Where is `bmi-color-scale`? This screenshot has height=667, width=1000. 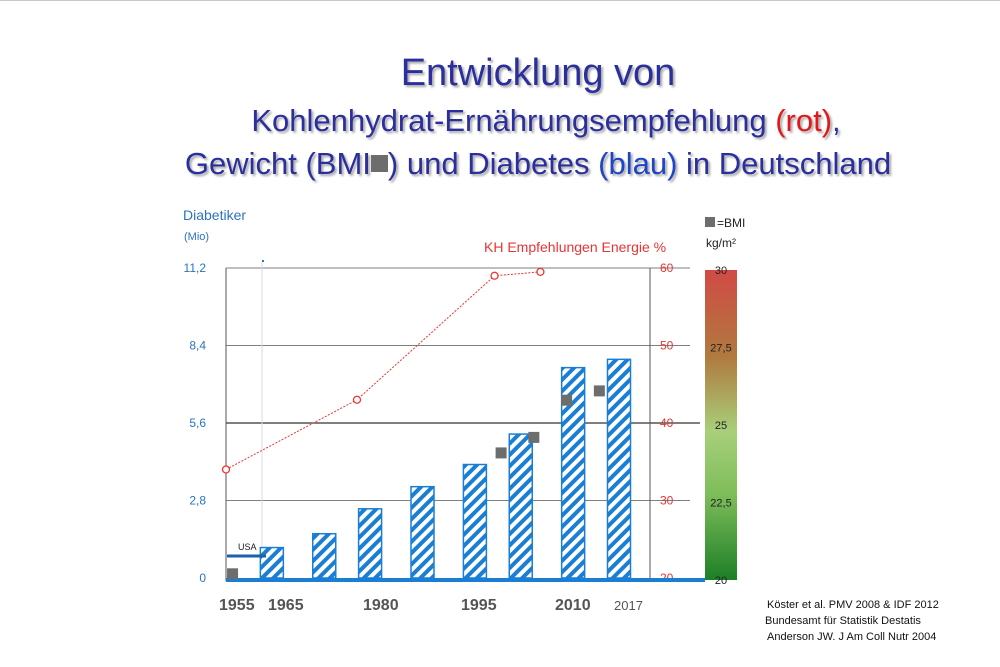
bmi-color-scale is located at coordinates (721, 425).